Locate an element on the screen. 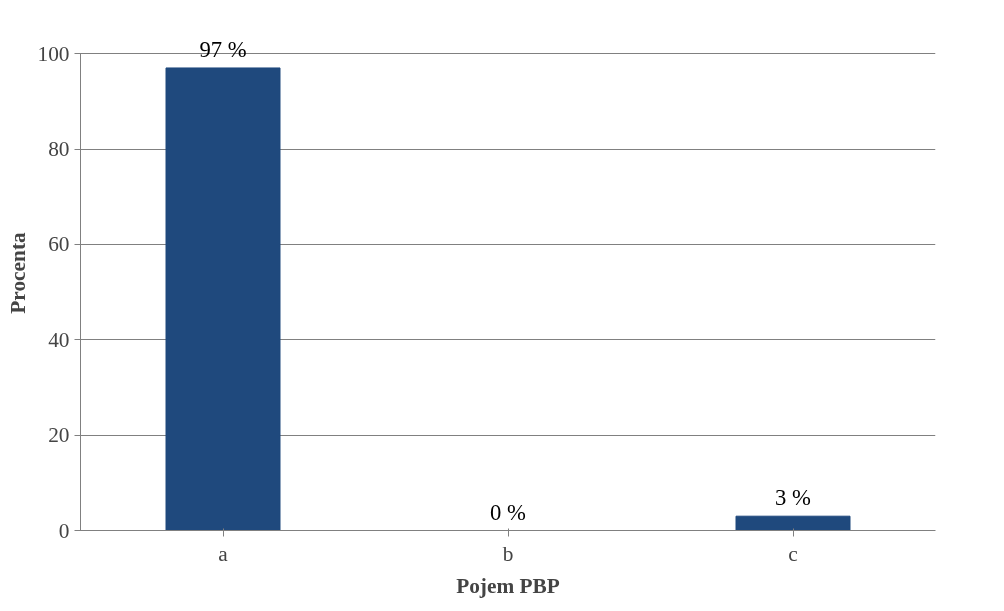  x-tick-label: c is located at coordinates (793, 553).